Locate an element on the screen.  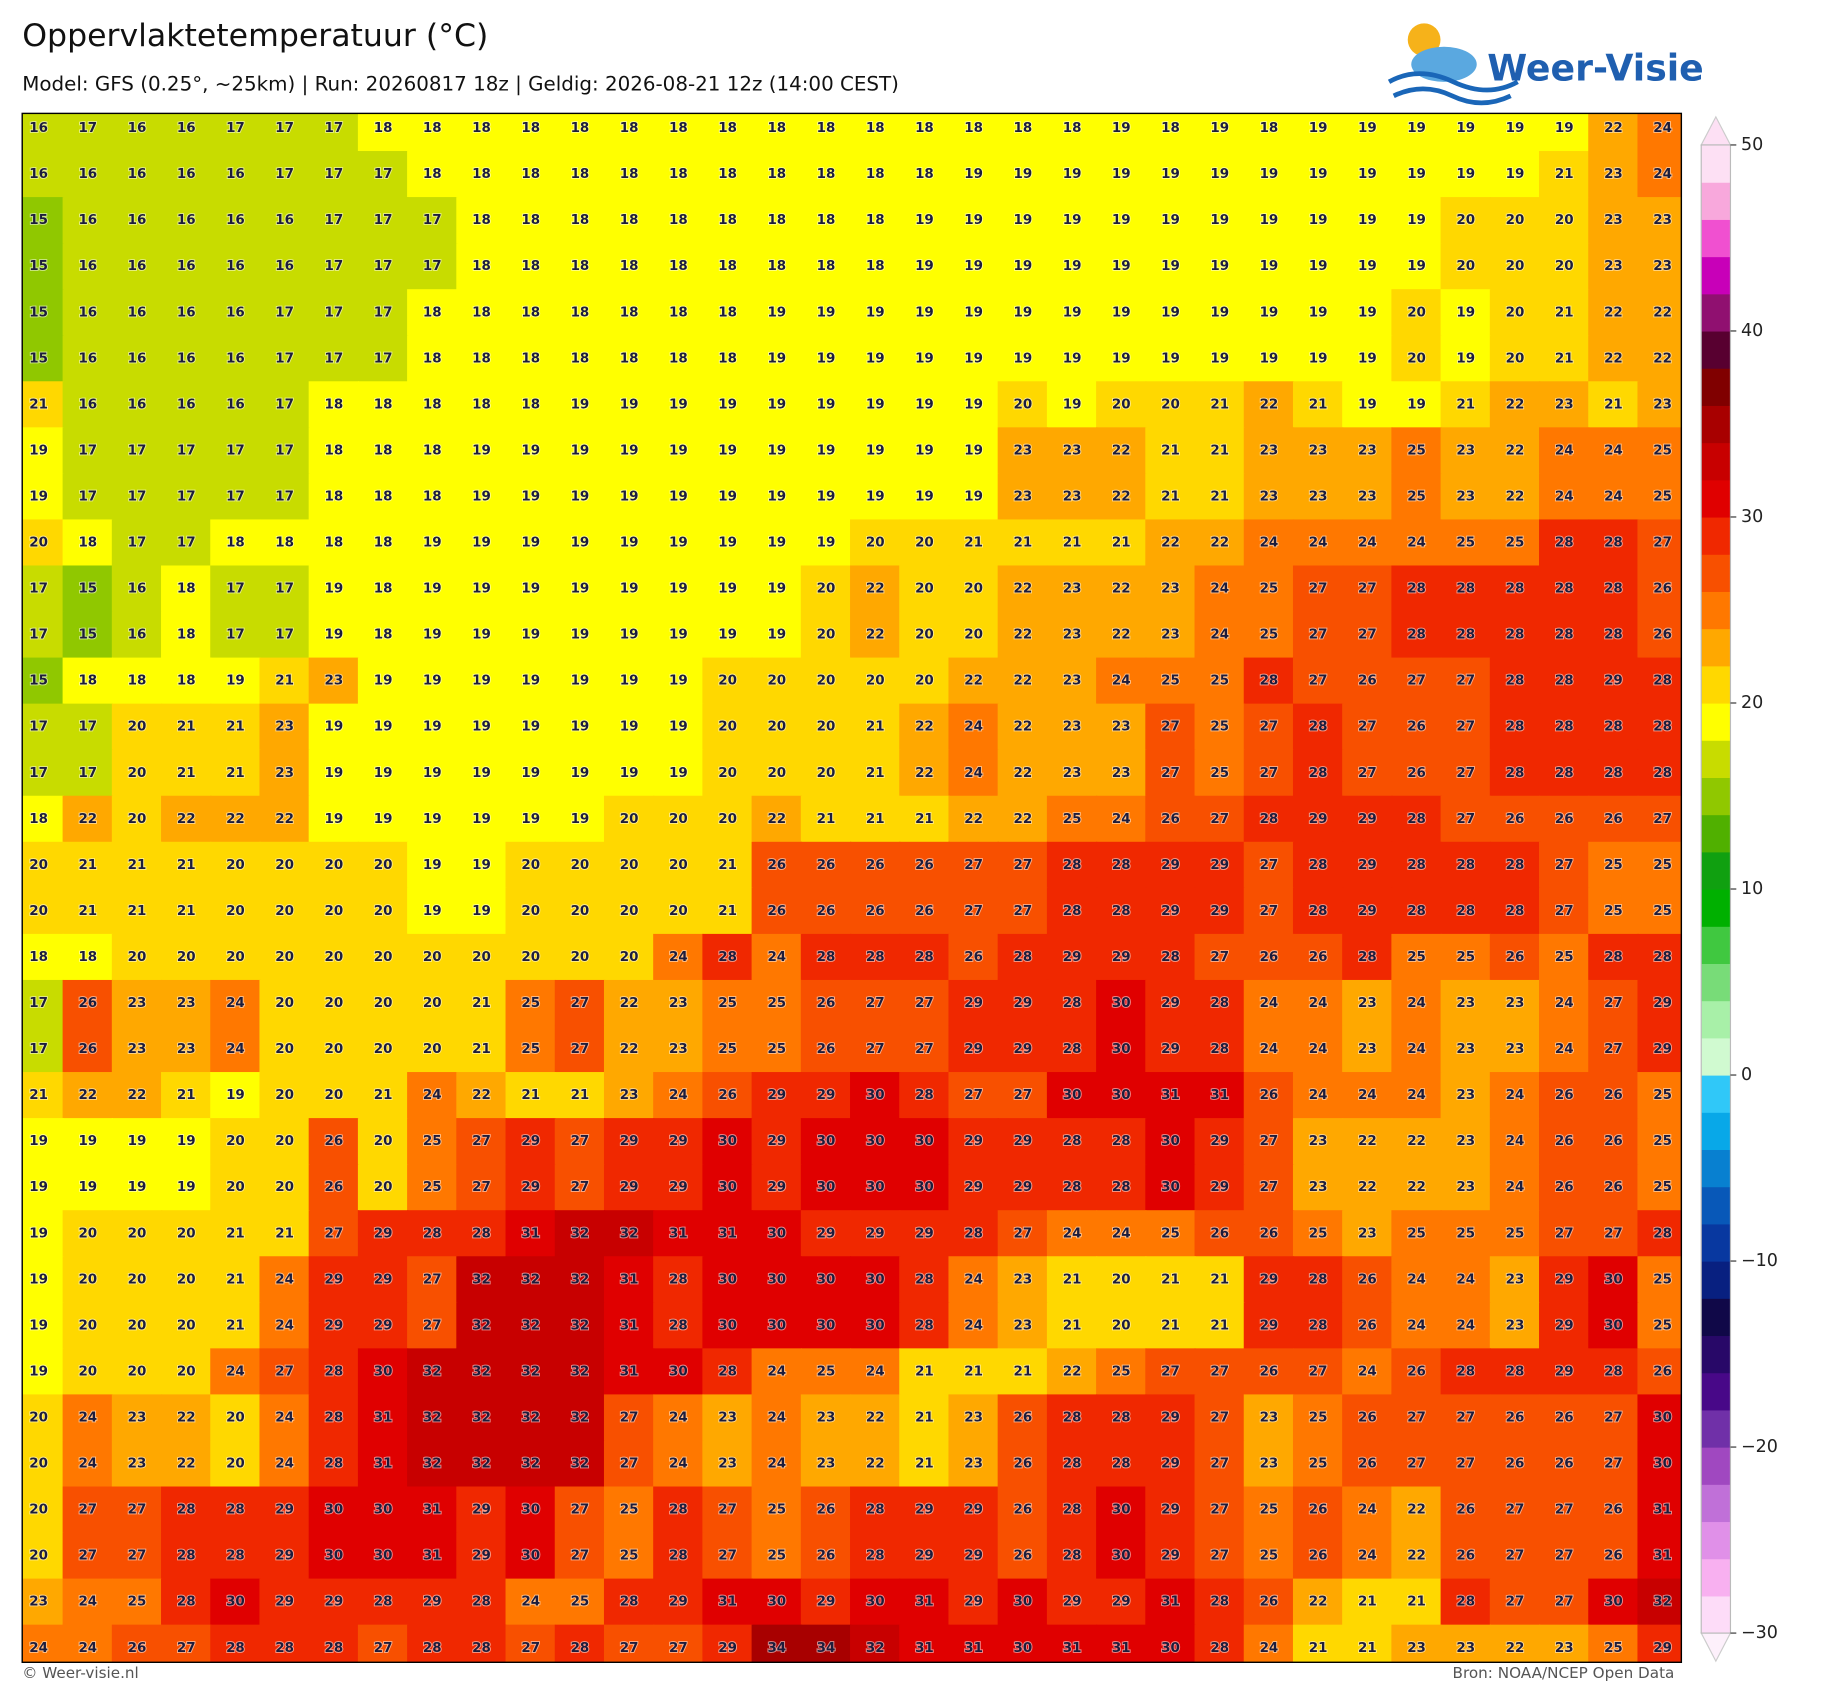
temperature-label: 22 is located at coordinates (1416, 1141).